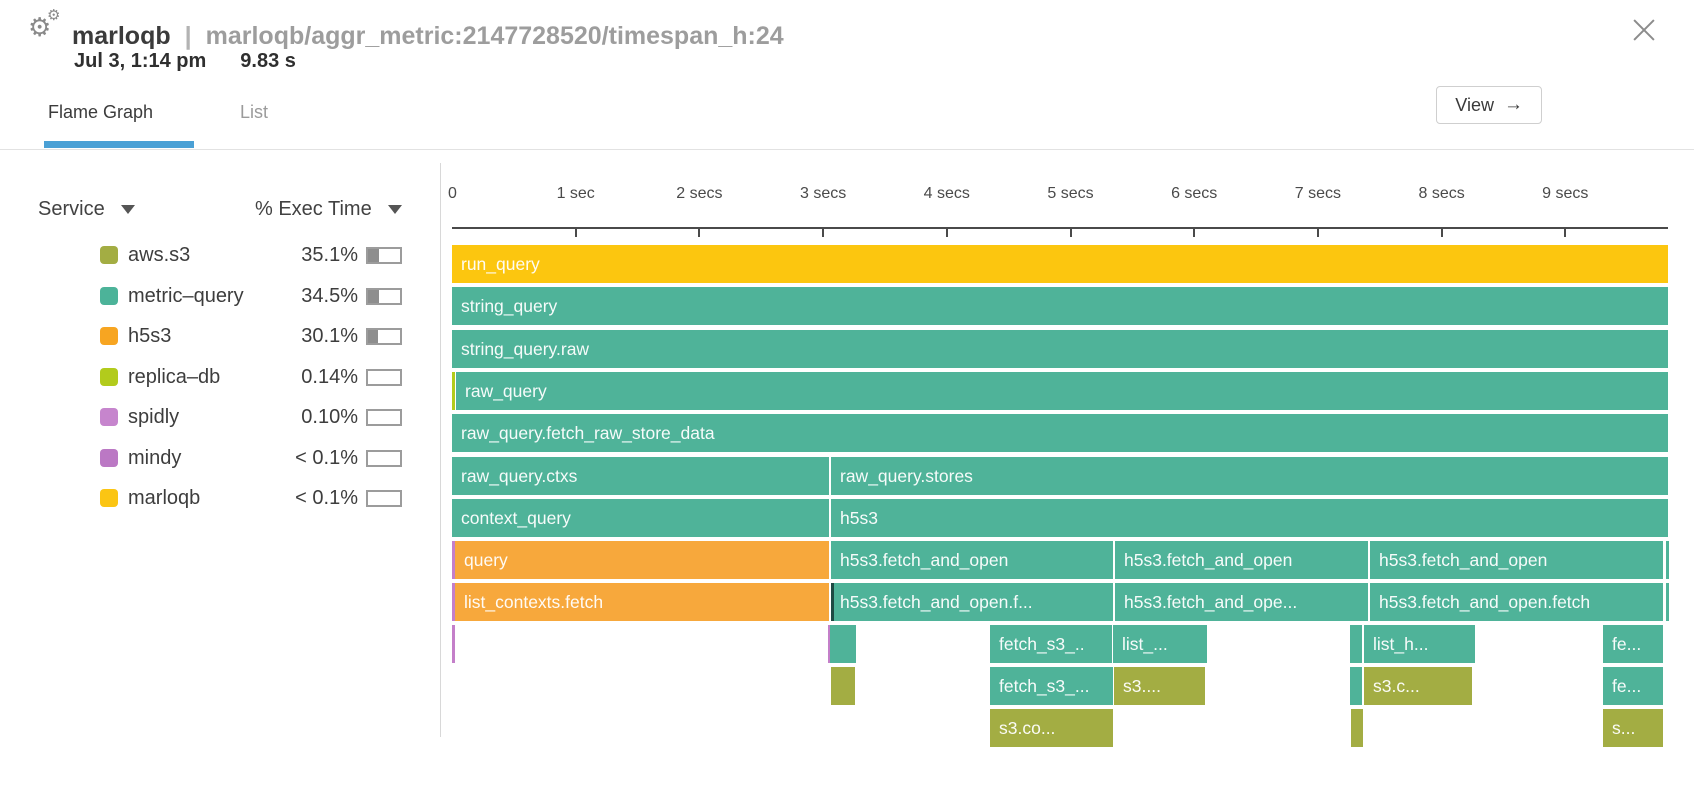  I want to click on flame-span: fetch_s3_.., so click(1051, 644).